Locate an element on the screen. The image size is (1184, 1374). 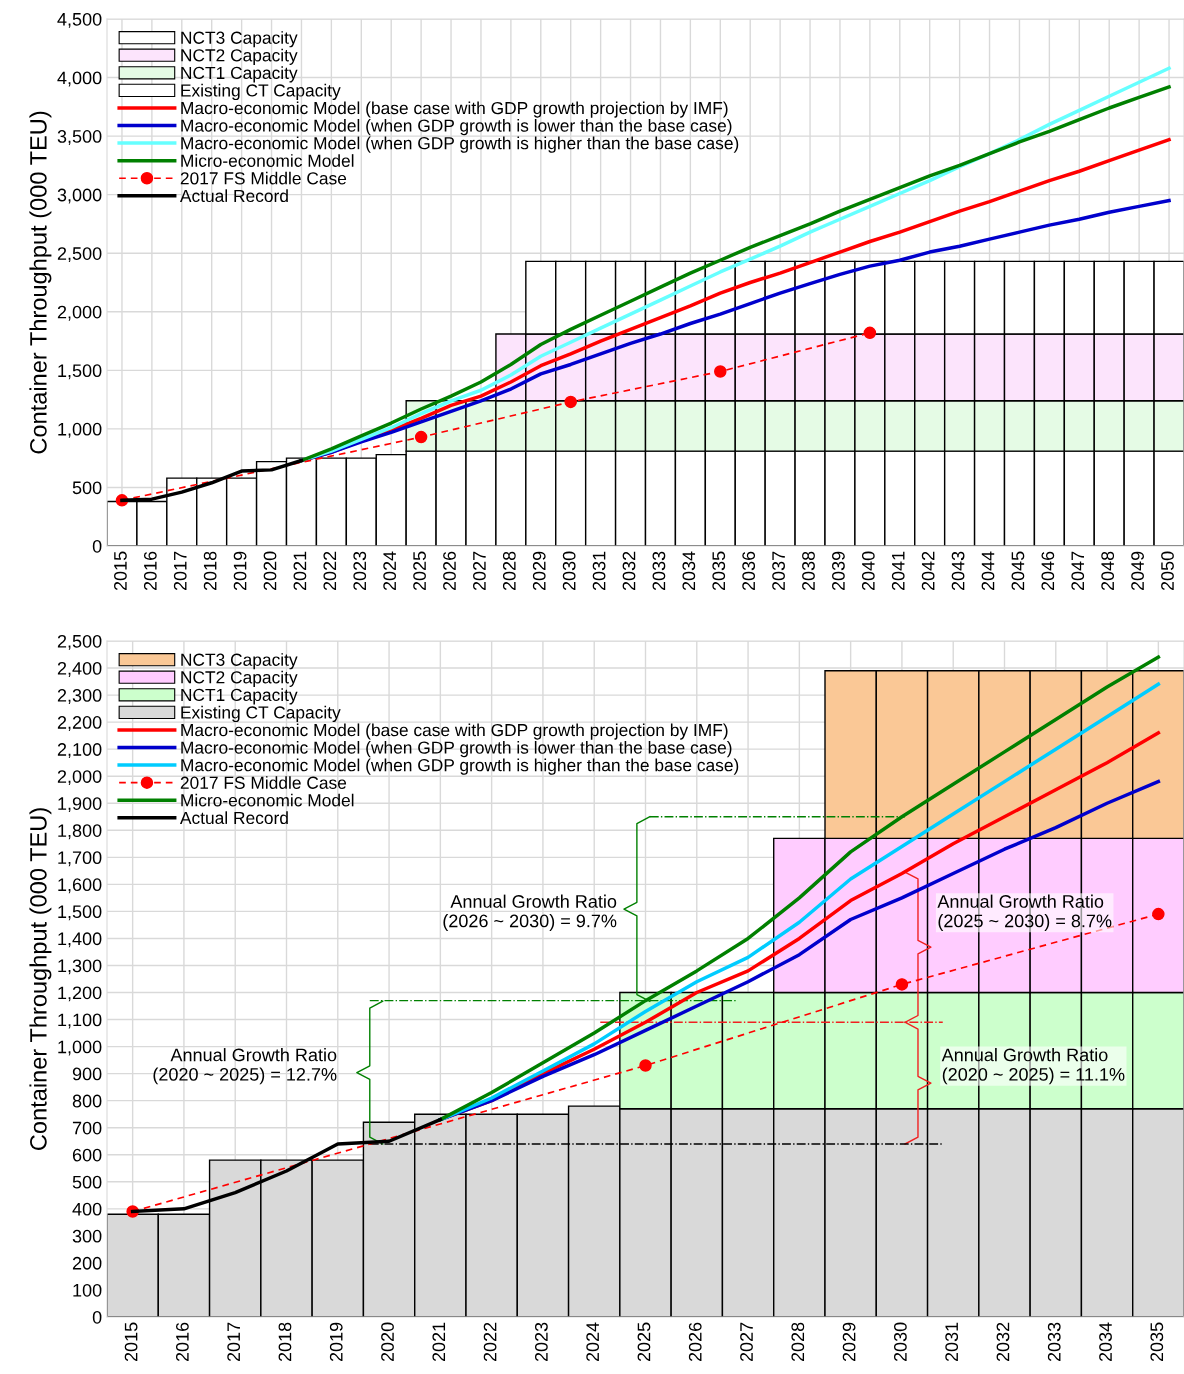
x-tick-label: 2038 is located at coordinates (808, 571).